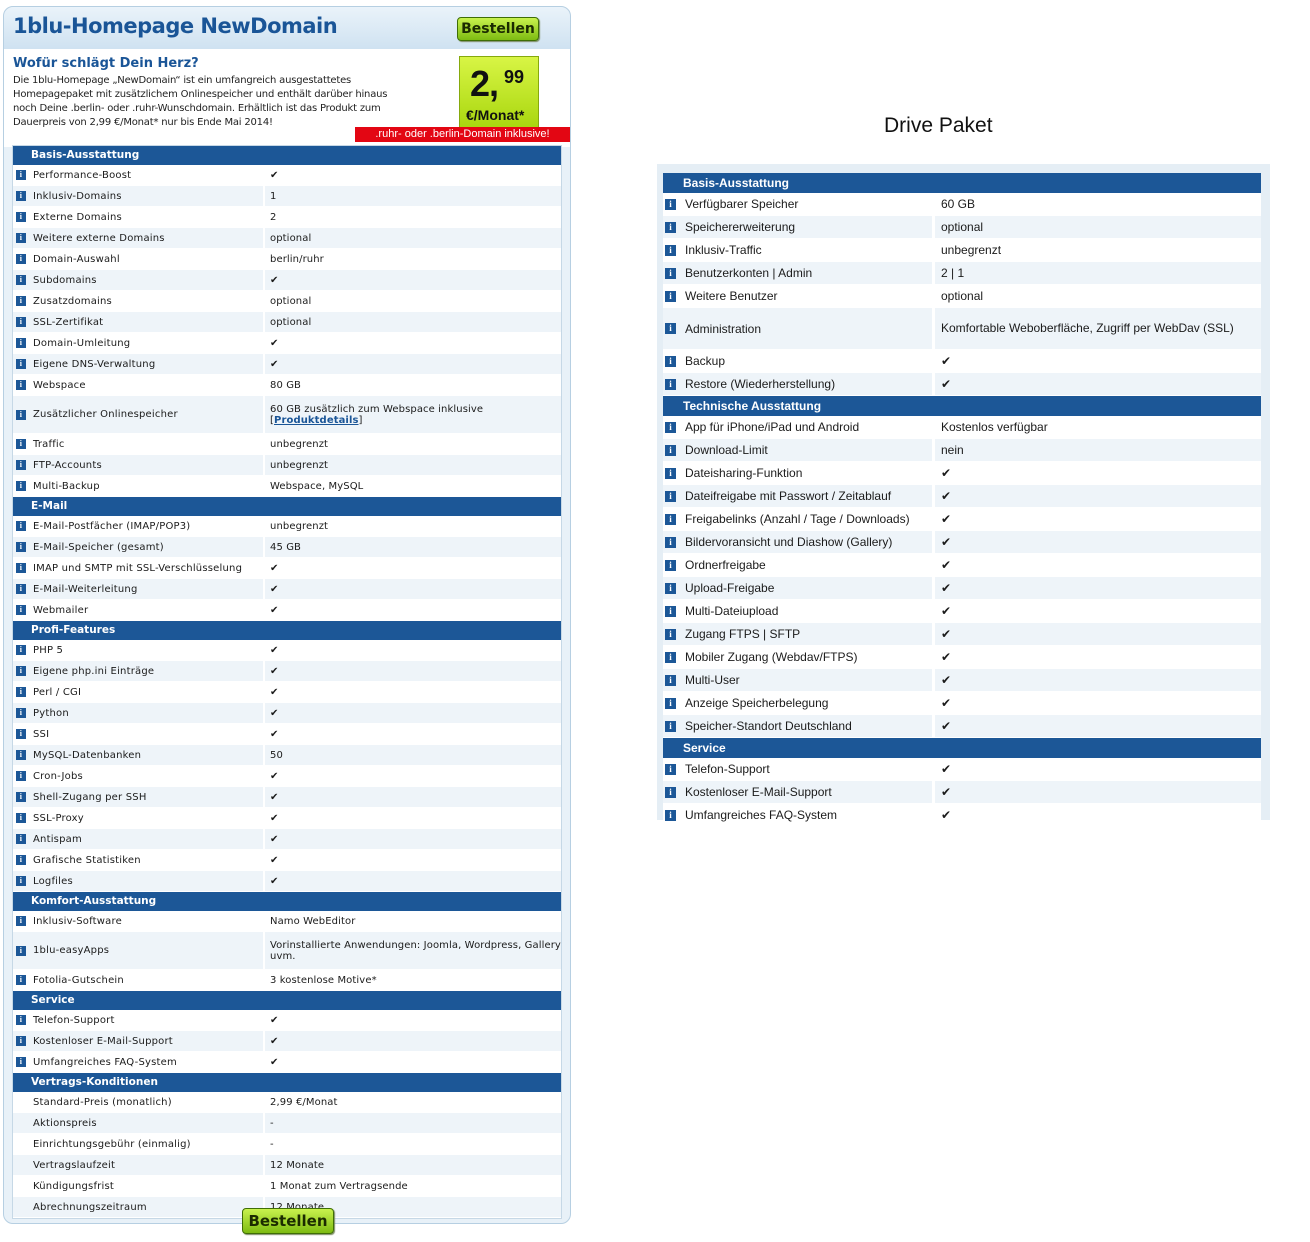 The image size is (1310, 1242). Describe the element at coordinates (139, 1207) in the screenshot. I see `feature-label-cell: Abrechnungszeitraum` at that location.